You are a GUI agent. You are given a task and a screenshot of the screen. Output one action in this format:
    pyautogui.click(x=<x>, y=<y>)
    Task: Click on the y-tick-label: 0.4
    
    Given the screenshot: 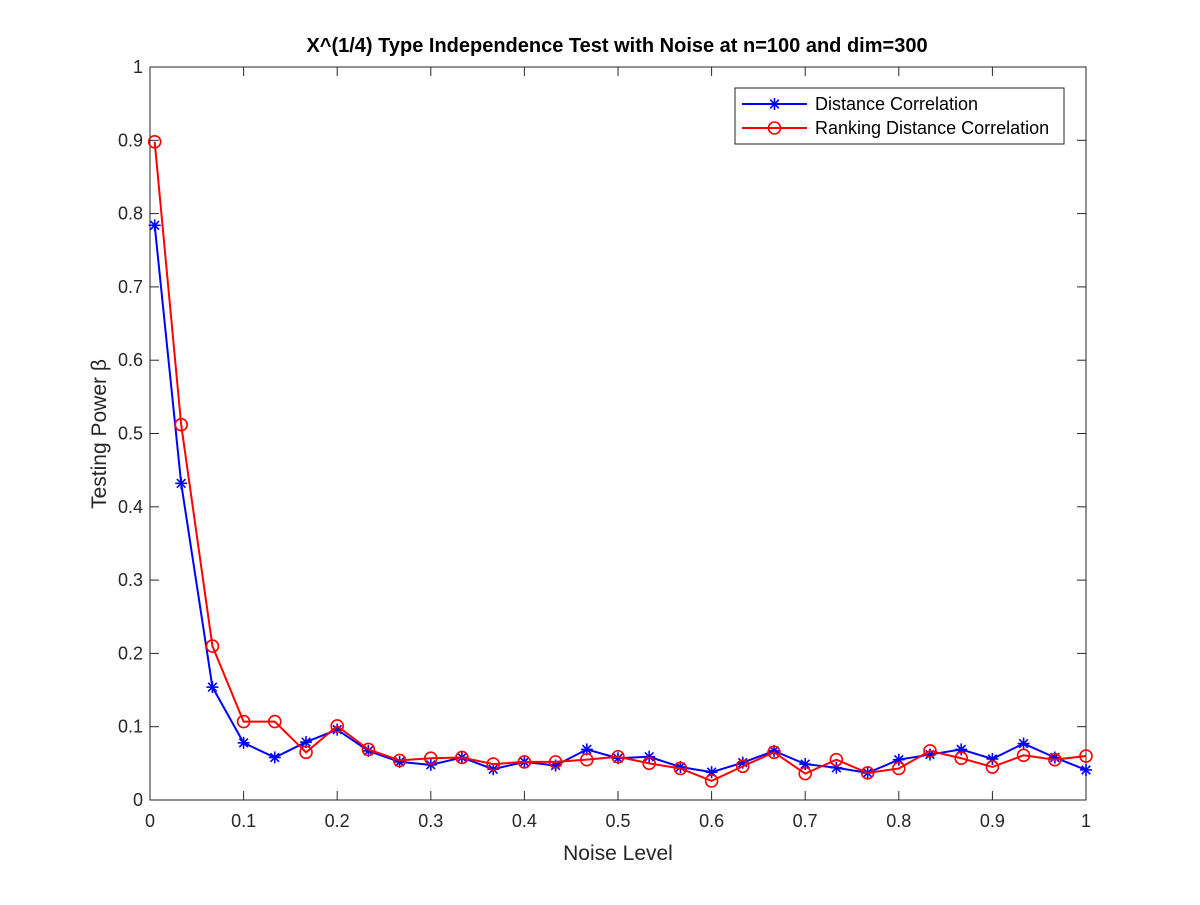 What is the action you would take?
    pyautogui.click(x=130, y=507)
    